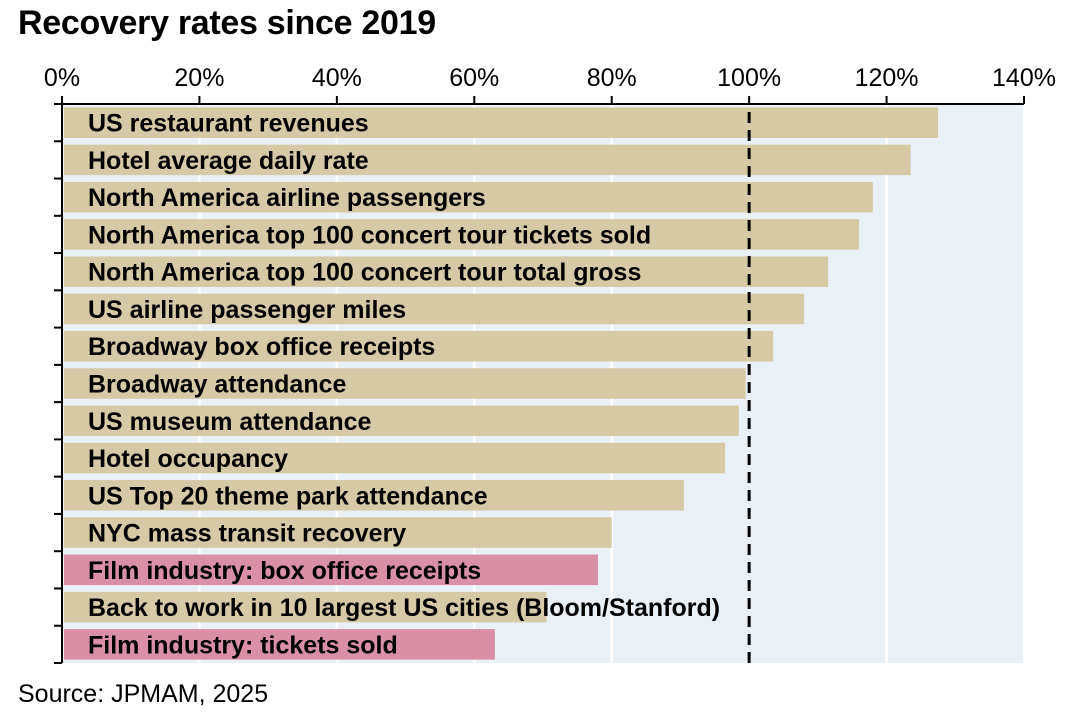 The width and height of the screenshot is (1078, 719). What do you see at coordinates (247, 310) in the screenshot?
I see `bar-label: US airline passenger miles` at bounding box center [247, 310].